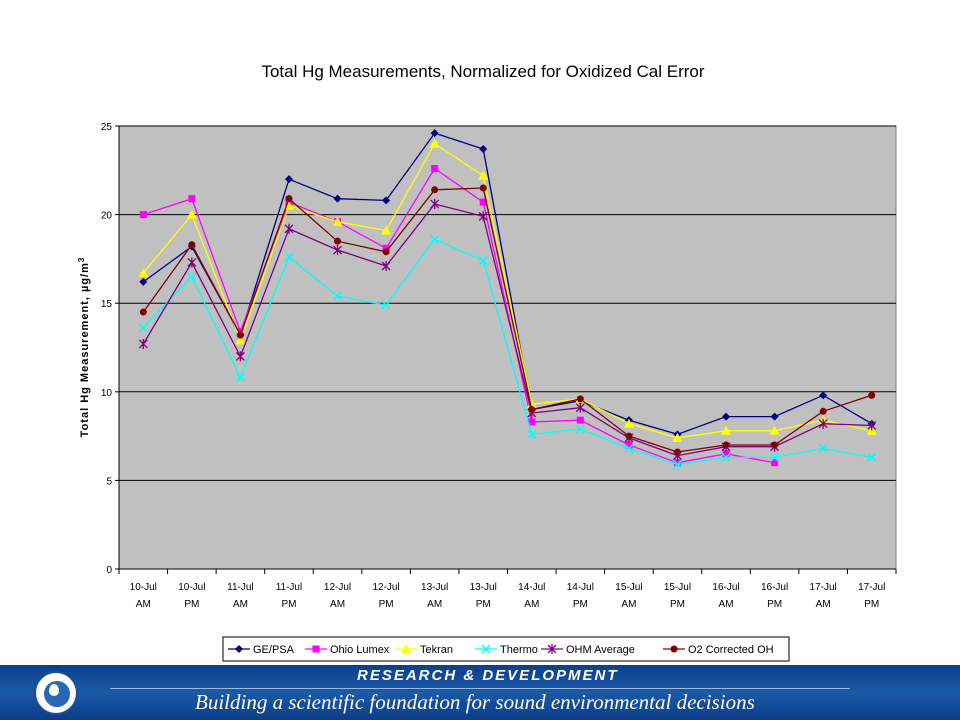  I want to click on x-tick-label-date: 15-Jul, so click(628, 587).